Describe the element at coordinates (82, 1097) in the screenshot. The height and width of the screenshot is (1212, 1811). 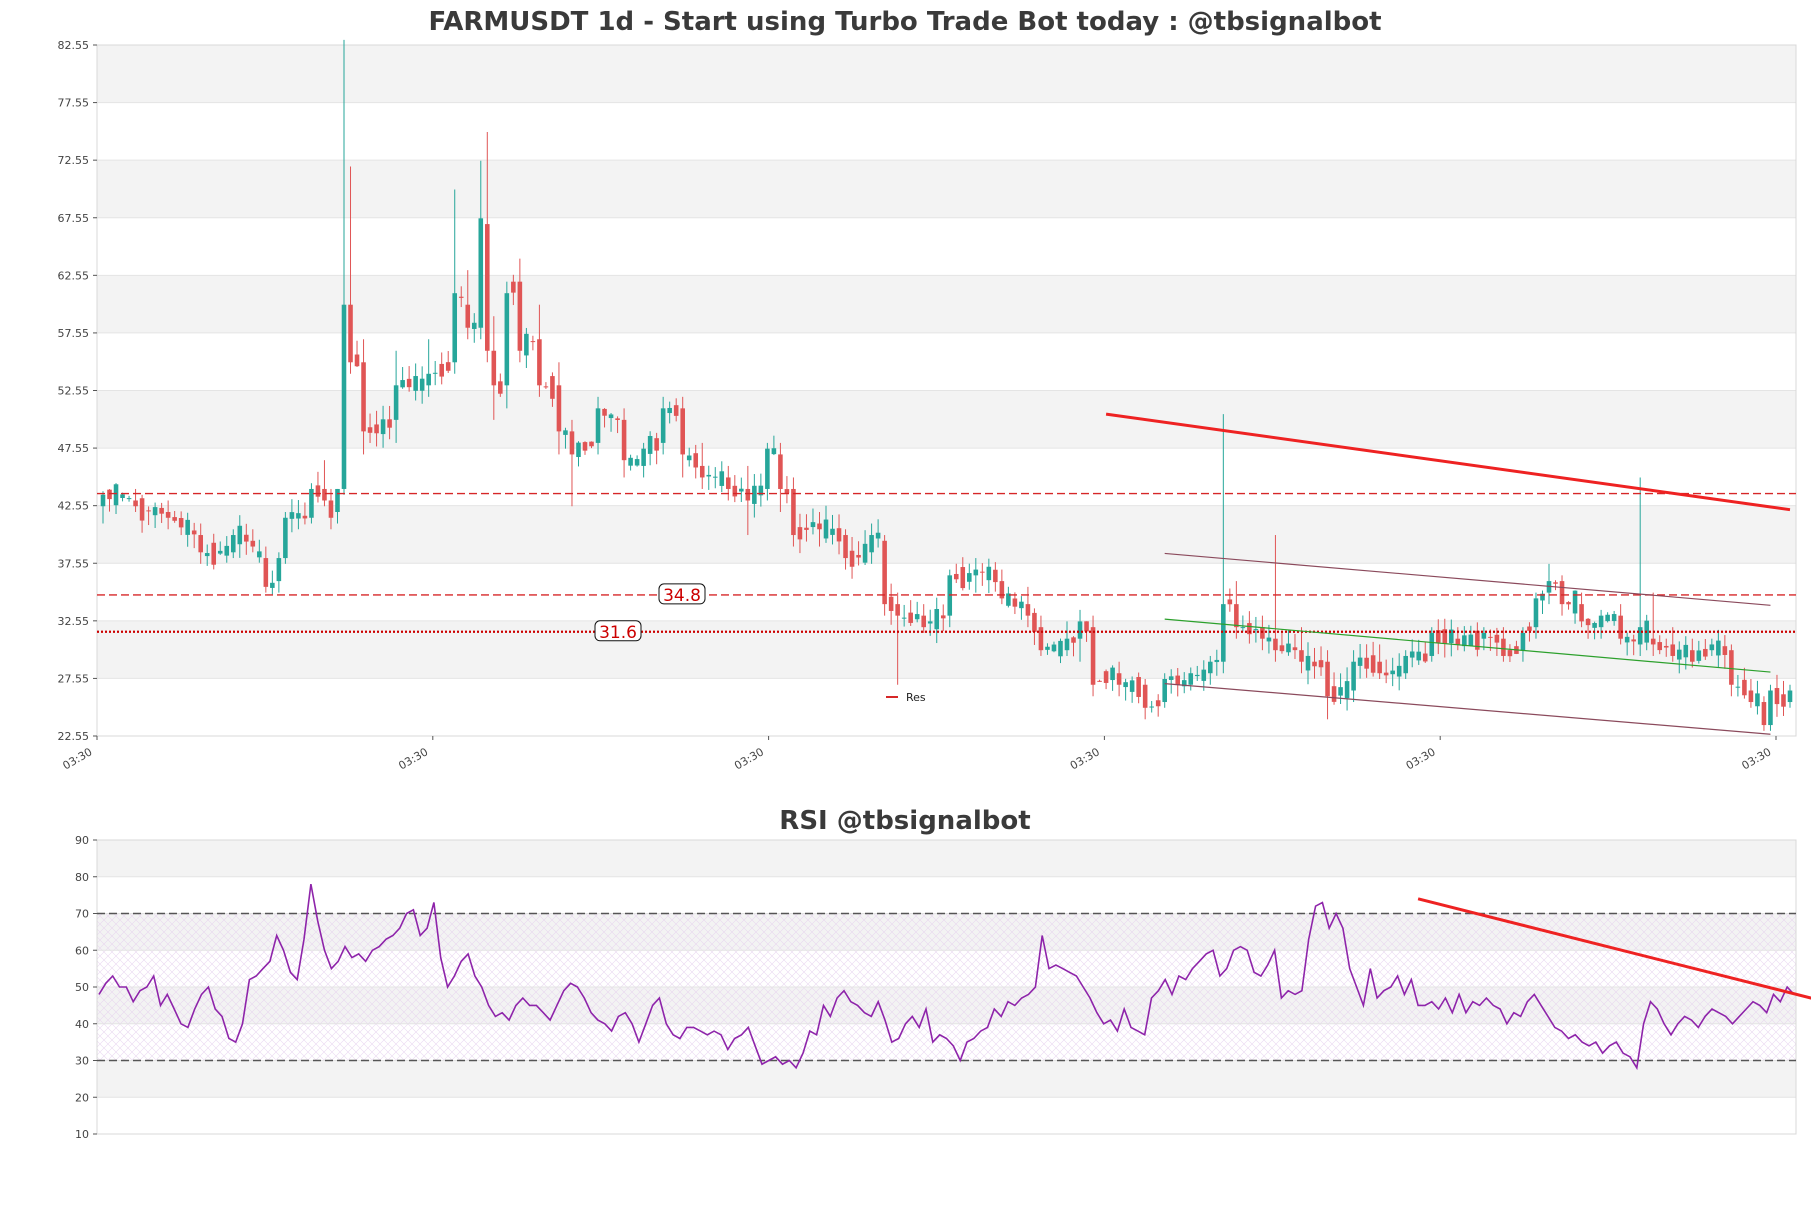
I see `rsi-y-tick-label: 20` at that location.